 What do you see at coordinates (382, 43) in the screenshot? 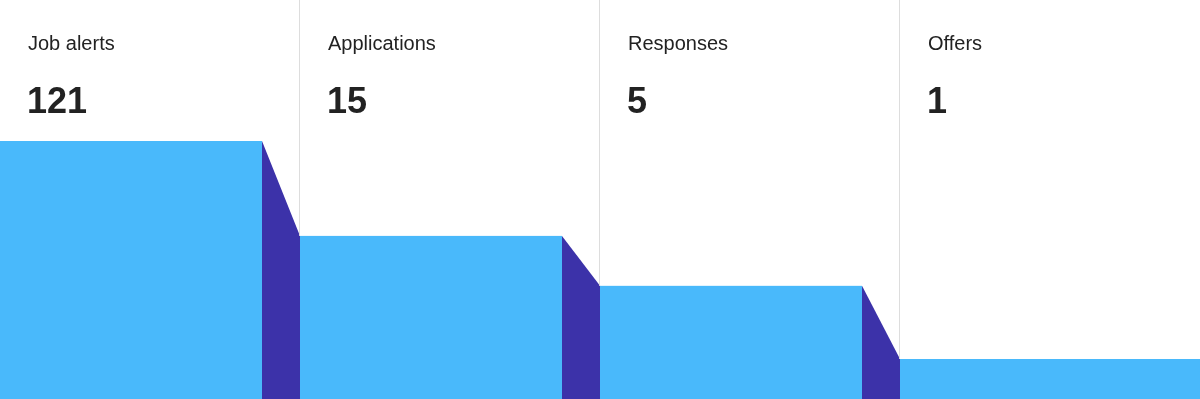
I see `category-label: Applications` at bounding box center [382, 43].